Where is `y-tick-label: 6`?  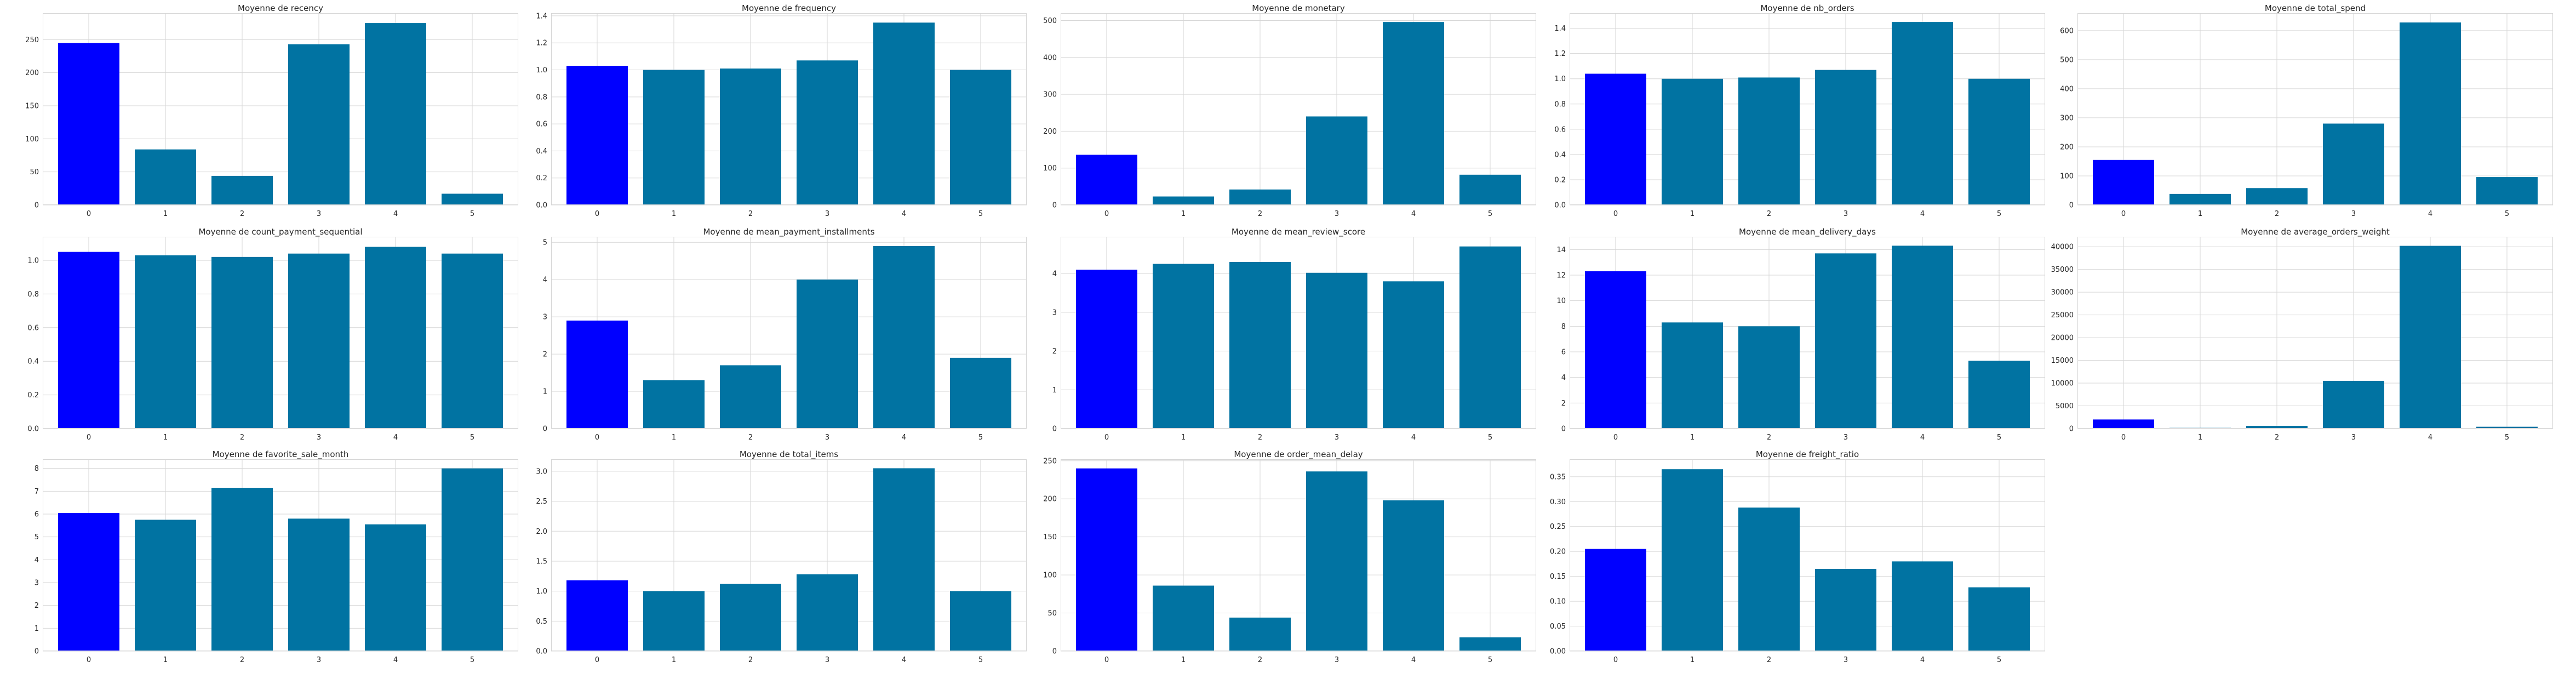
y-tick-label: 6 is located at coordinates (37, 515).